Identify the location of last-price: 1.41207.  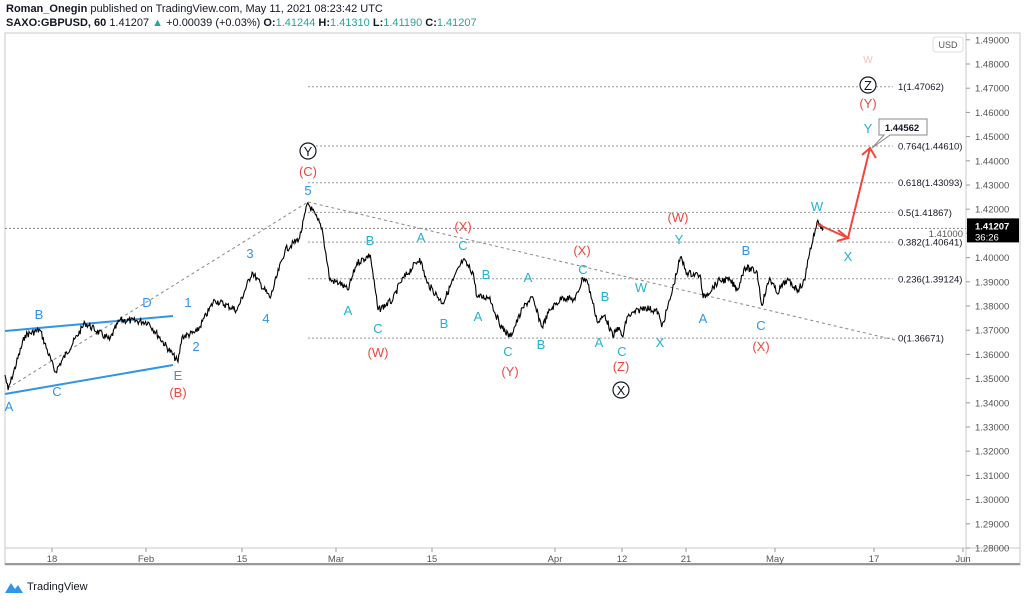
(129, 23).